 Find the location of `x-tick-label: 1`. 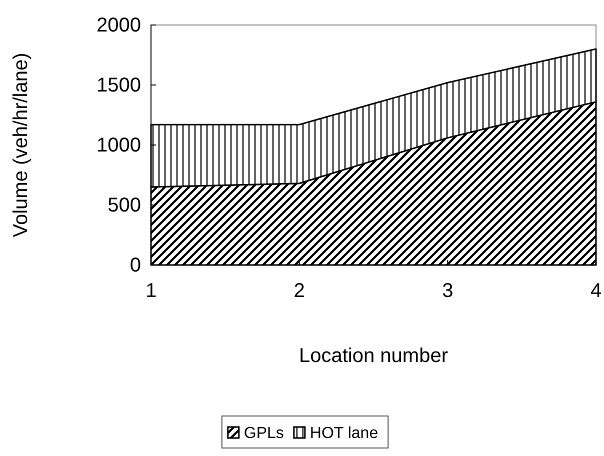

x-tick-label: 1 is located at coordinates (151, 291).